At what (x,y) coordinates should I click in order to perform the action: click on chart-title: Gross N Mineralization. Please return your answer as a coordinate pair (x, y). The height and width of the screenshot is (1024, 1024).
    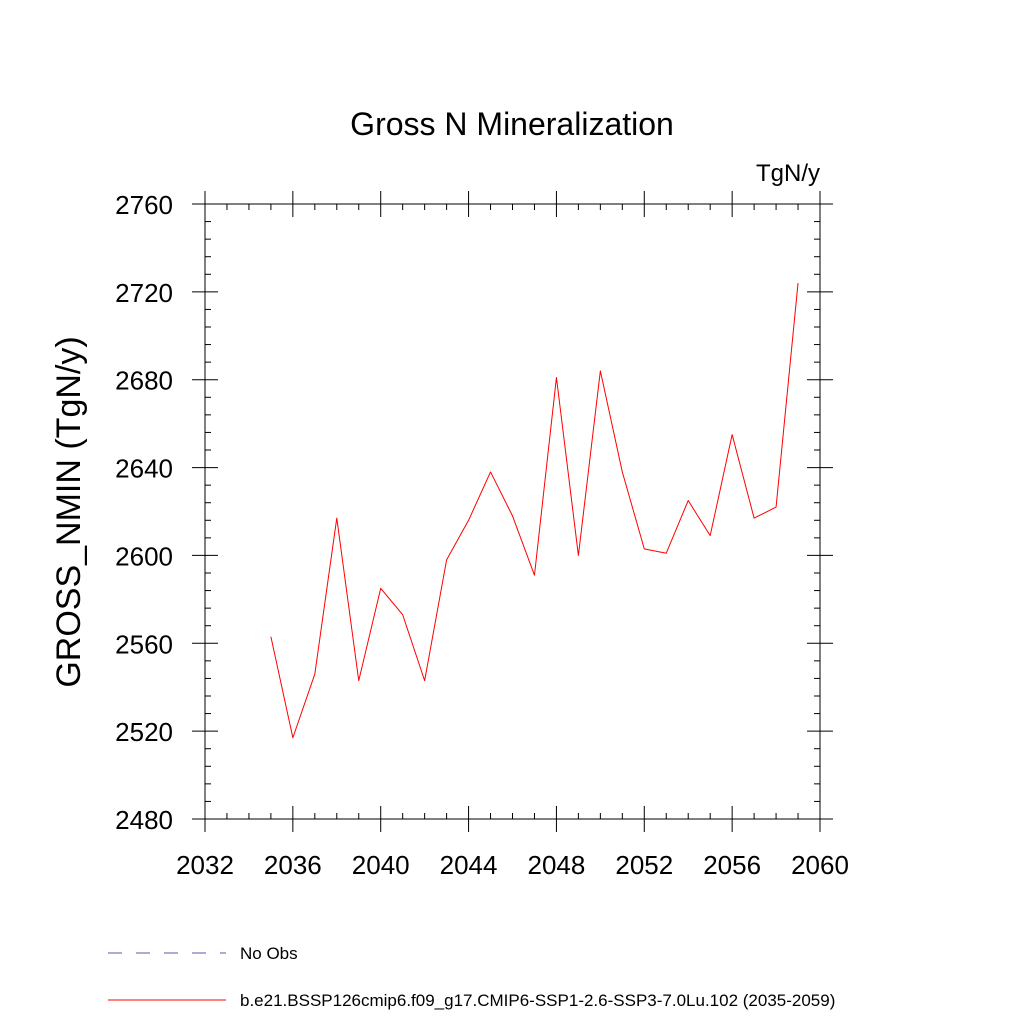
    Looking at the image, I should click on (512, 124).